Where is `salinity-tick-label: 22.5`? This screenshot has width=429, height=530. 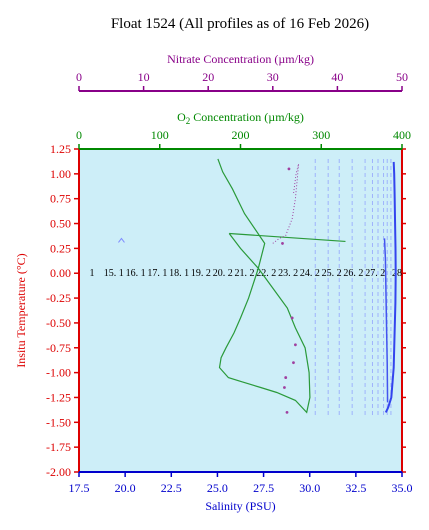
salinity-tick-label: 22.5 is located at coordinates (171, 488).